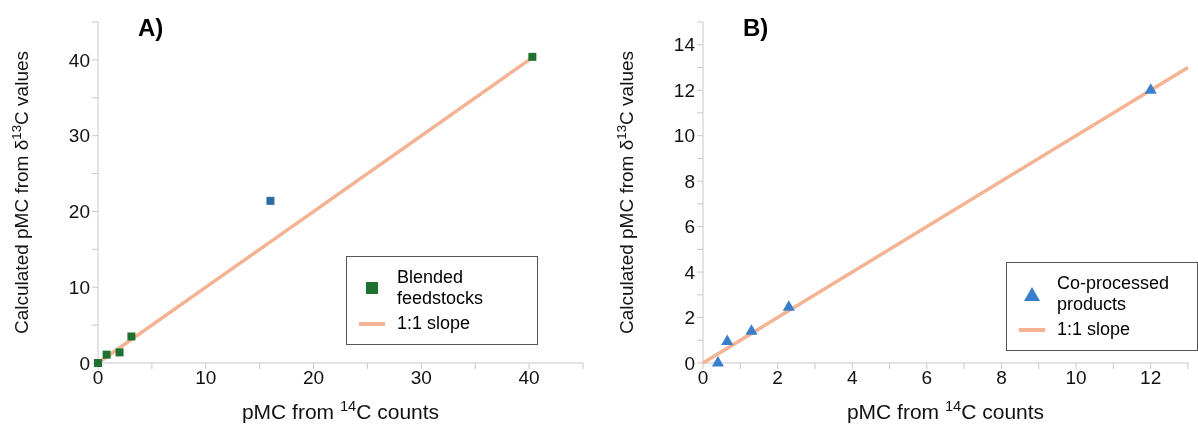 The width and height of the screenshot is (1198, 429). I want to click on x-tick-label: 8, so click(1001, 378).